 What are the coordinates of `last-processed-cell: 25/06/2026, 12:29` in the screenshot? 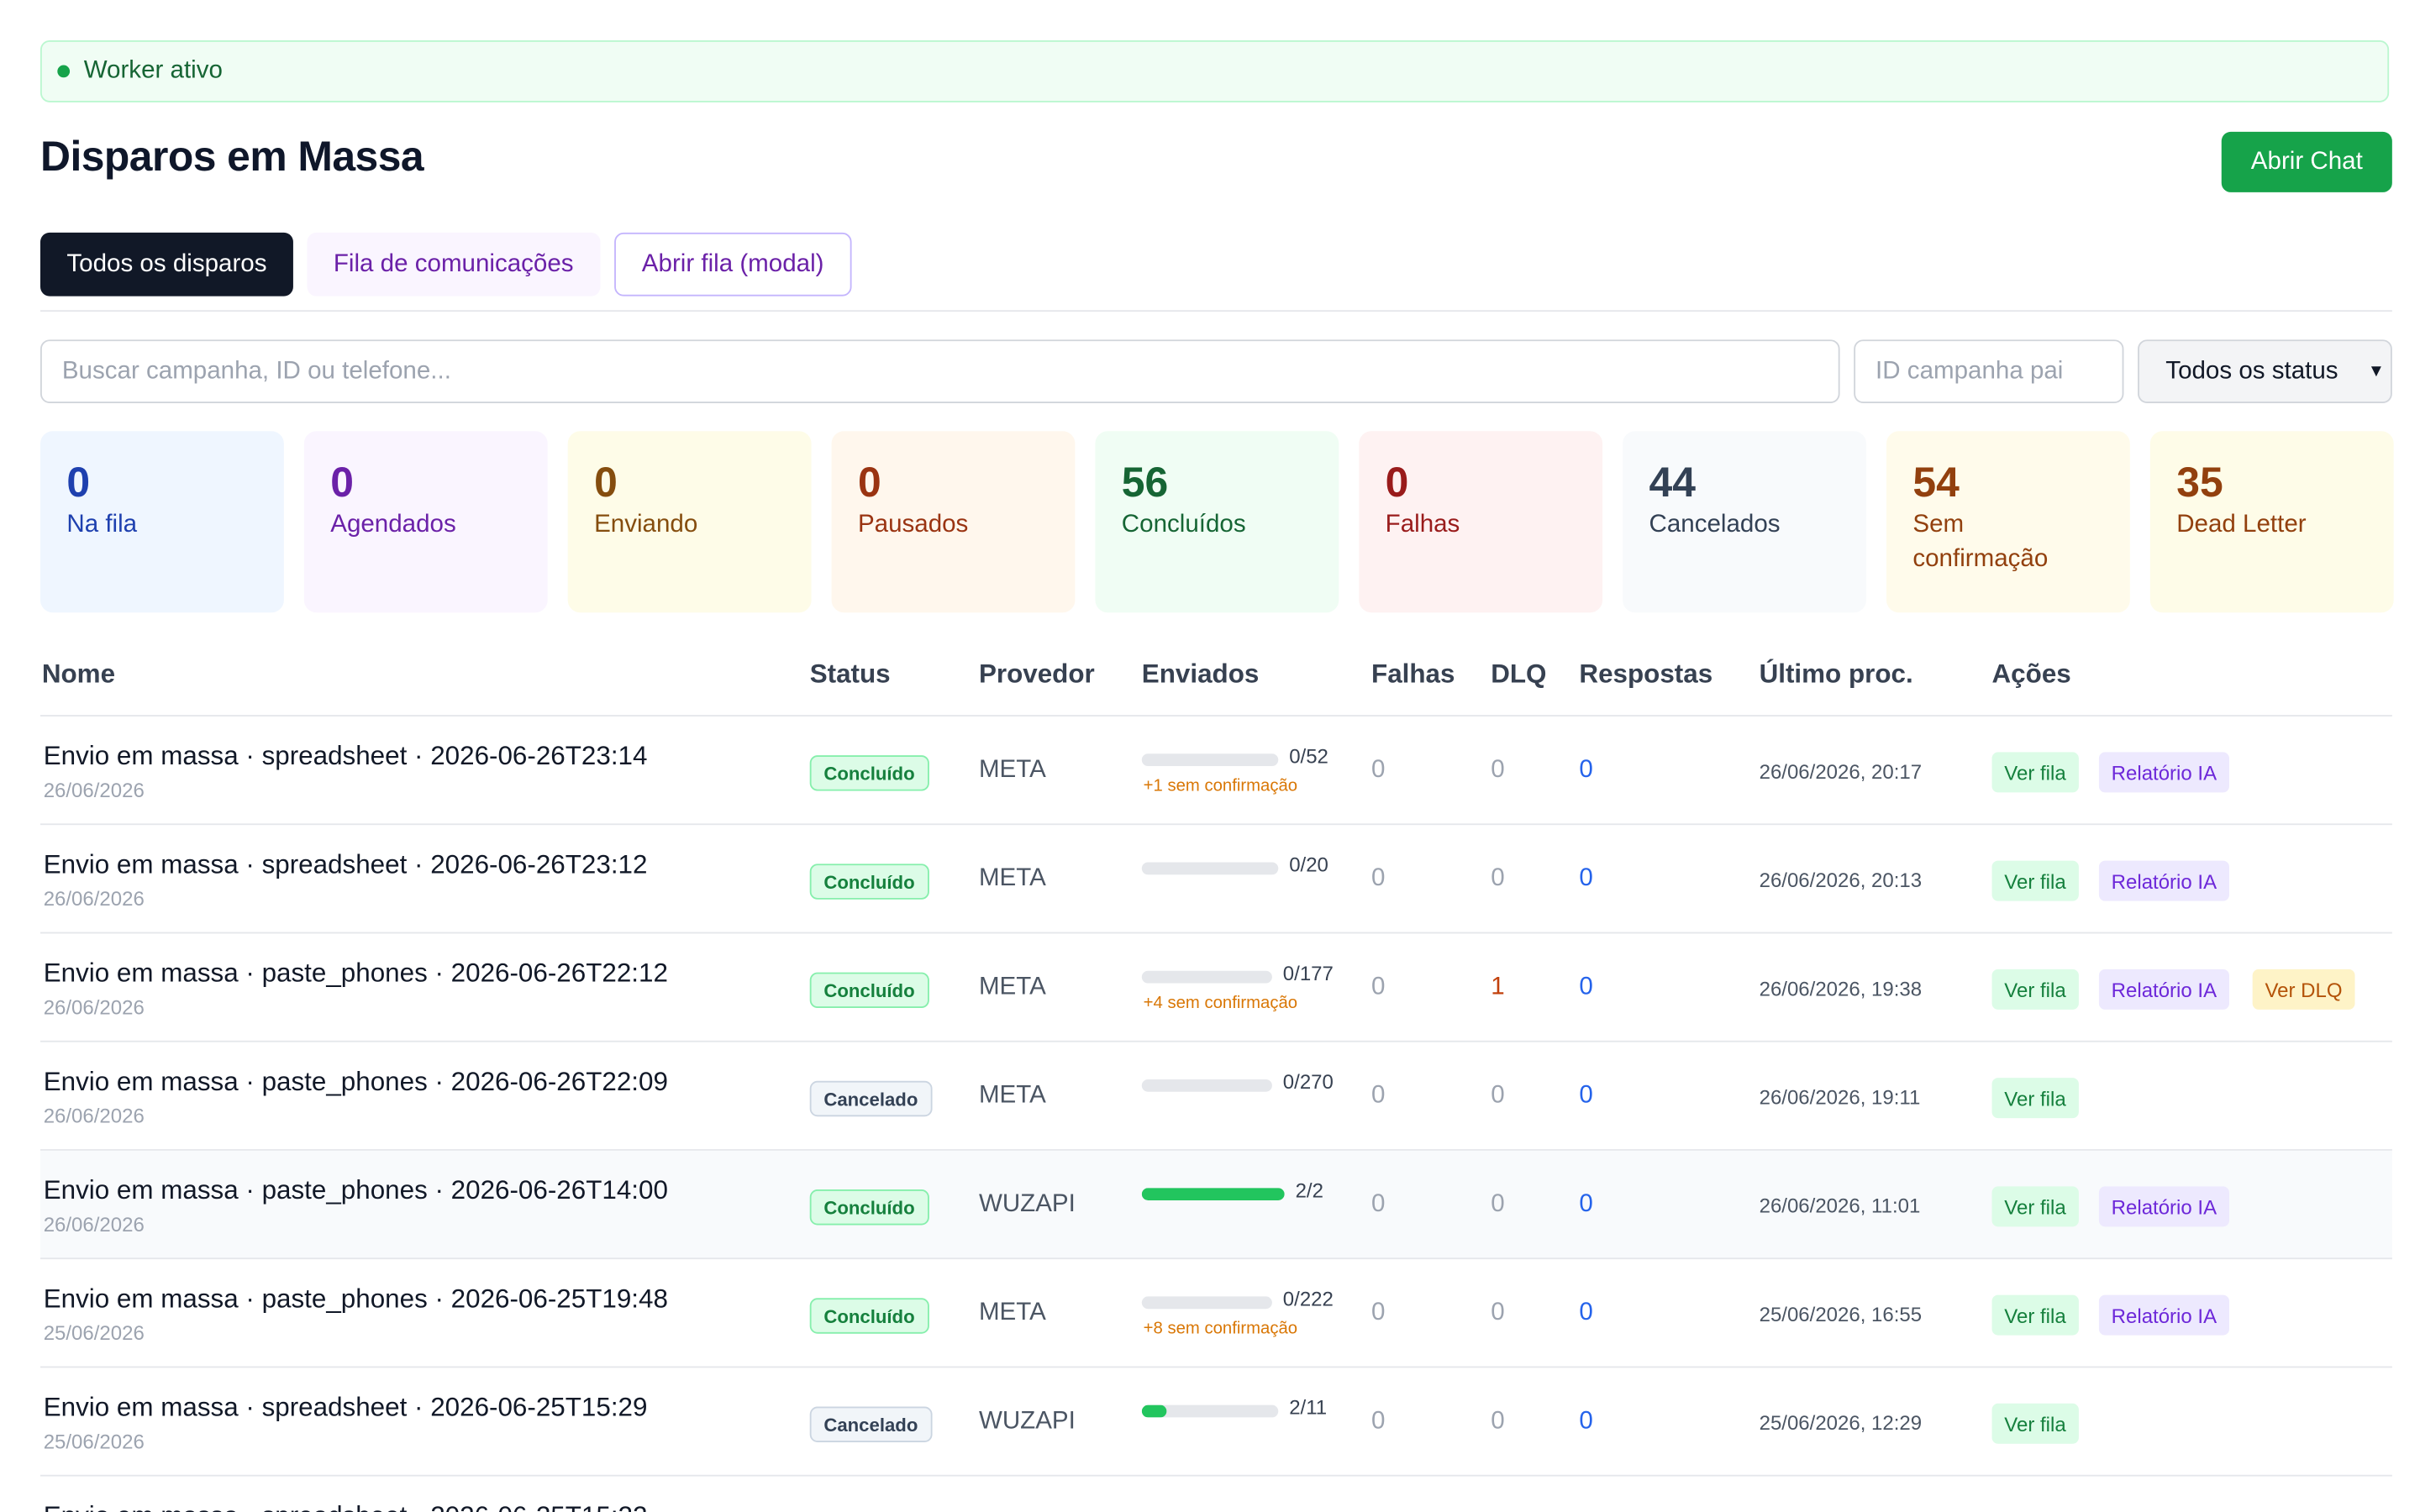 It's located at (1841, 1423).